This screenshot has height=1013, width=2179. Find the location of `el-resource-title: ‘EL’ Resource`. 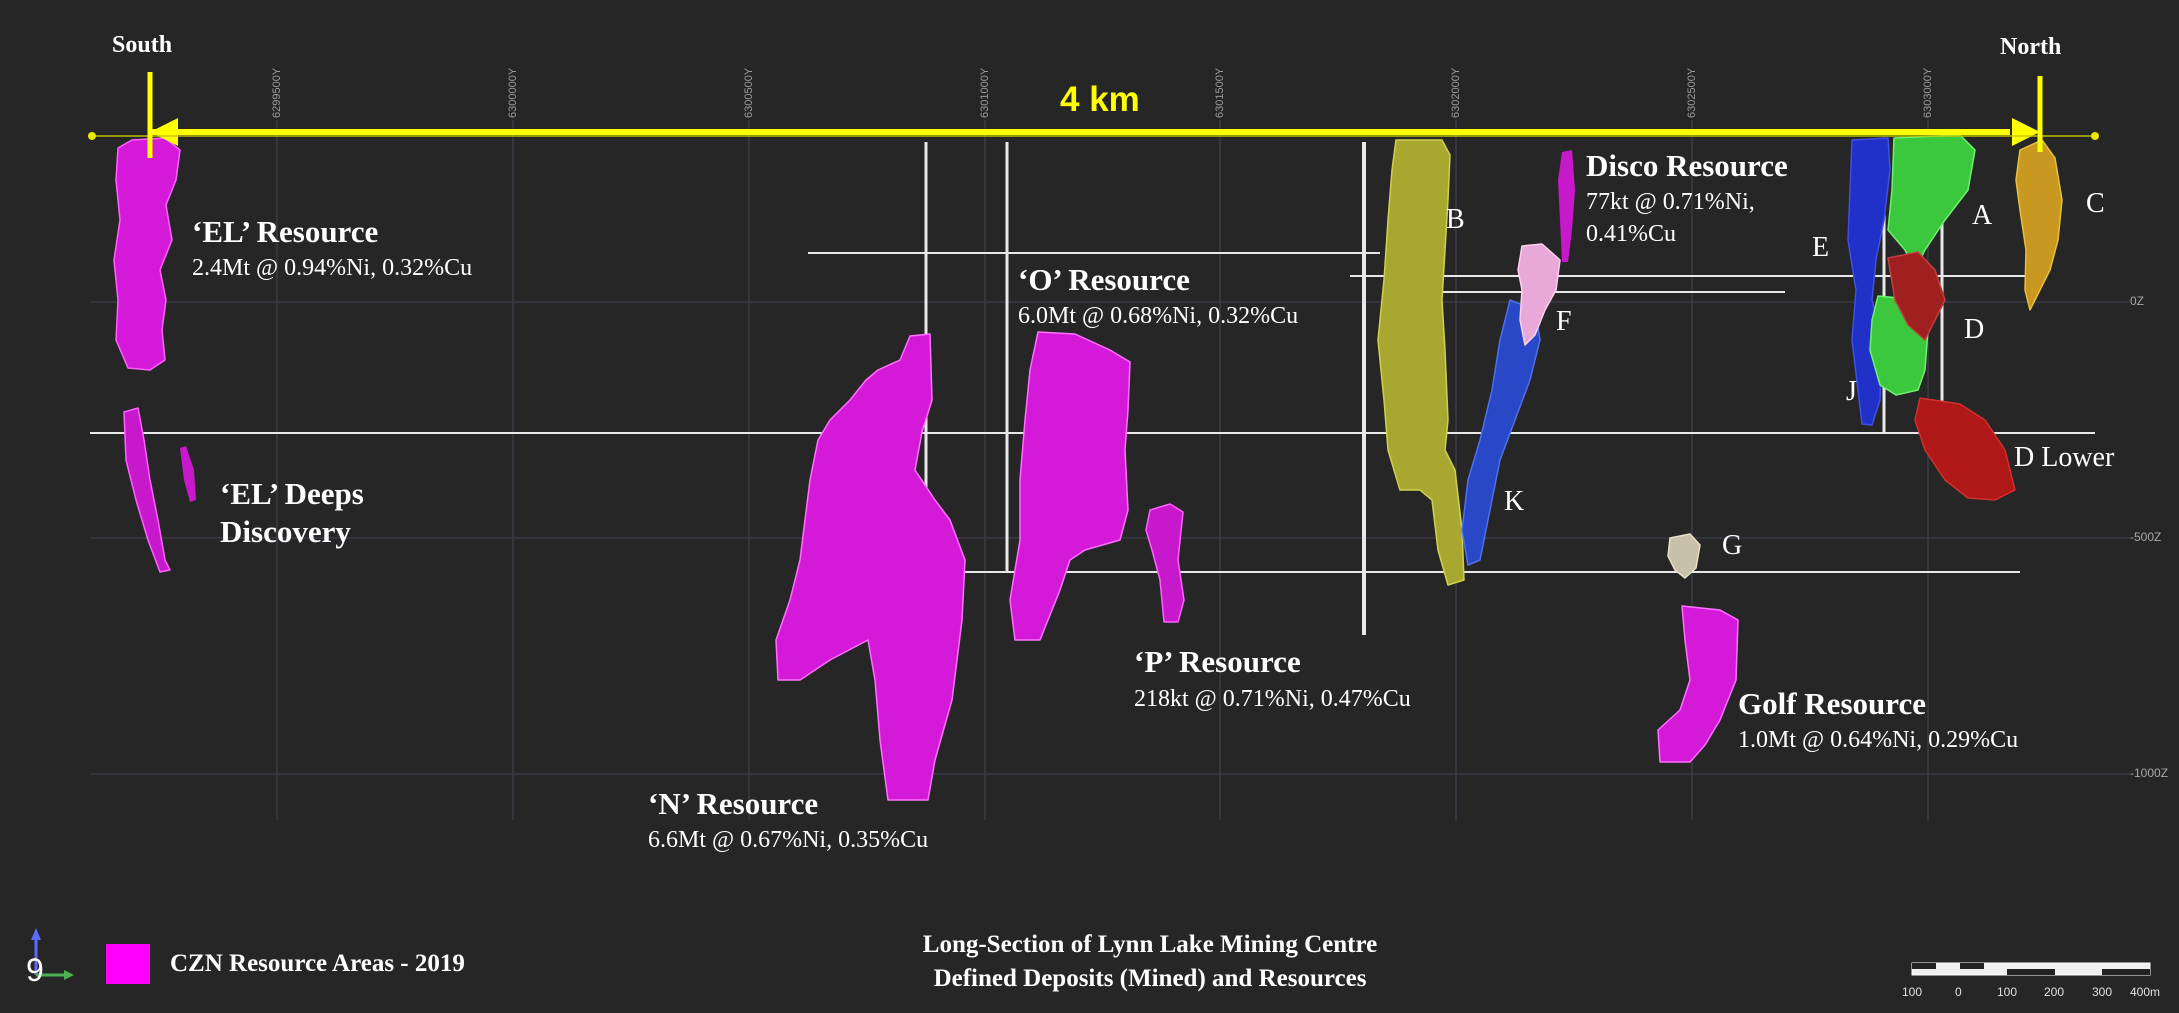

el-resource-title: ‘EL’ Resource is located at coordinates (285, 231).